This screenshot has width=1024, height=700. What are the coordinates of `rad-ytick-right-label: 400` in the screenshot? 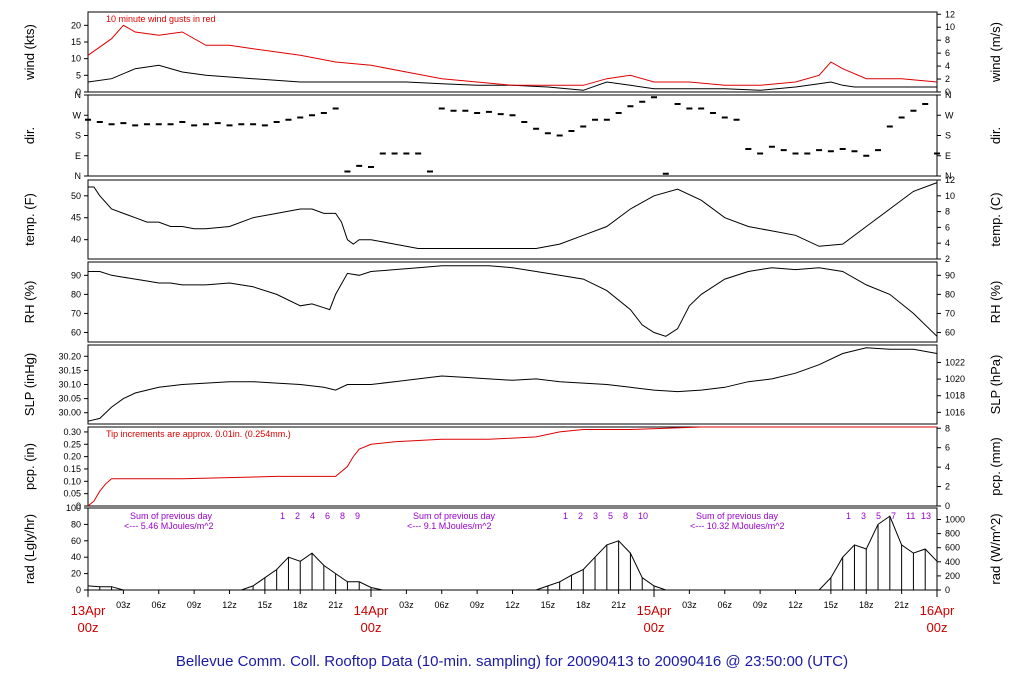 It's located at (952, 562).